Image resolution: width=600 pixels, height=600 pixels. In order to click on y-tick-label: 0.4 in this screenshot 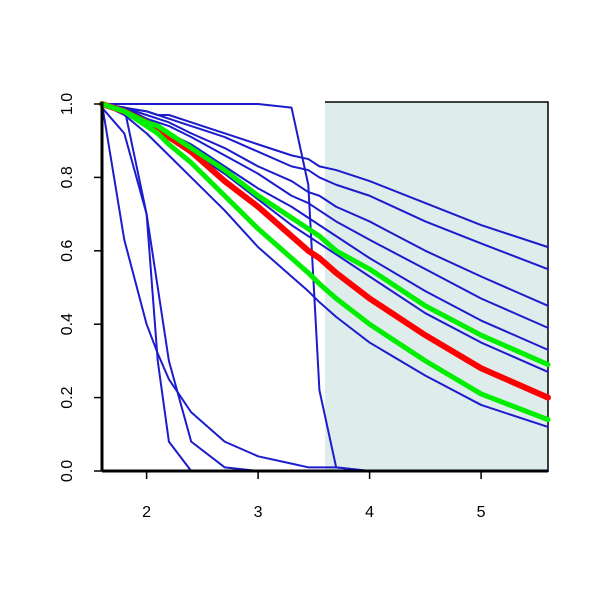, I will do `click(67, 324)`.